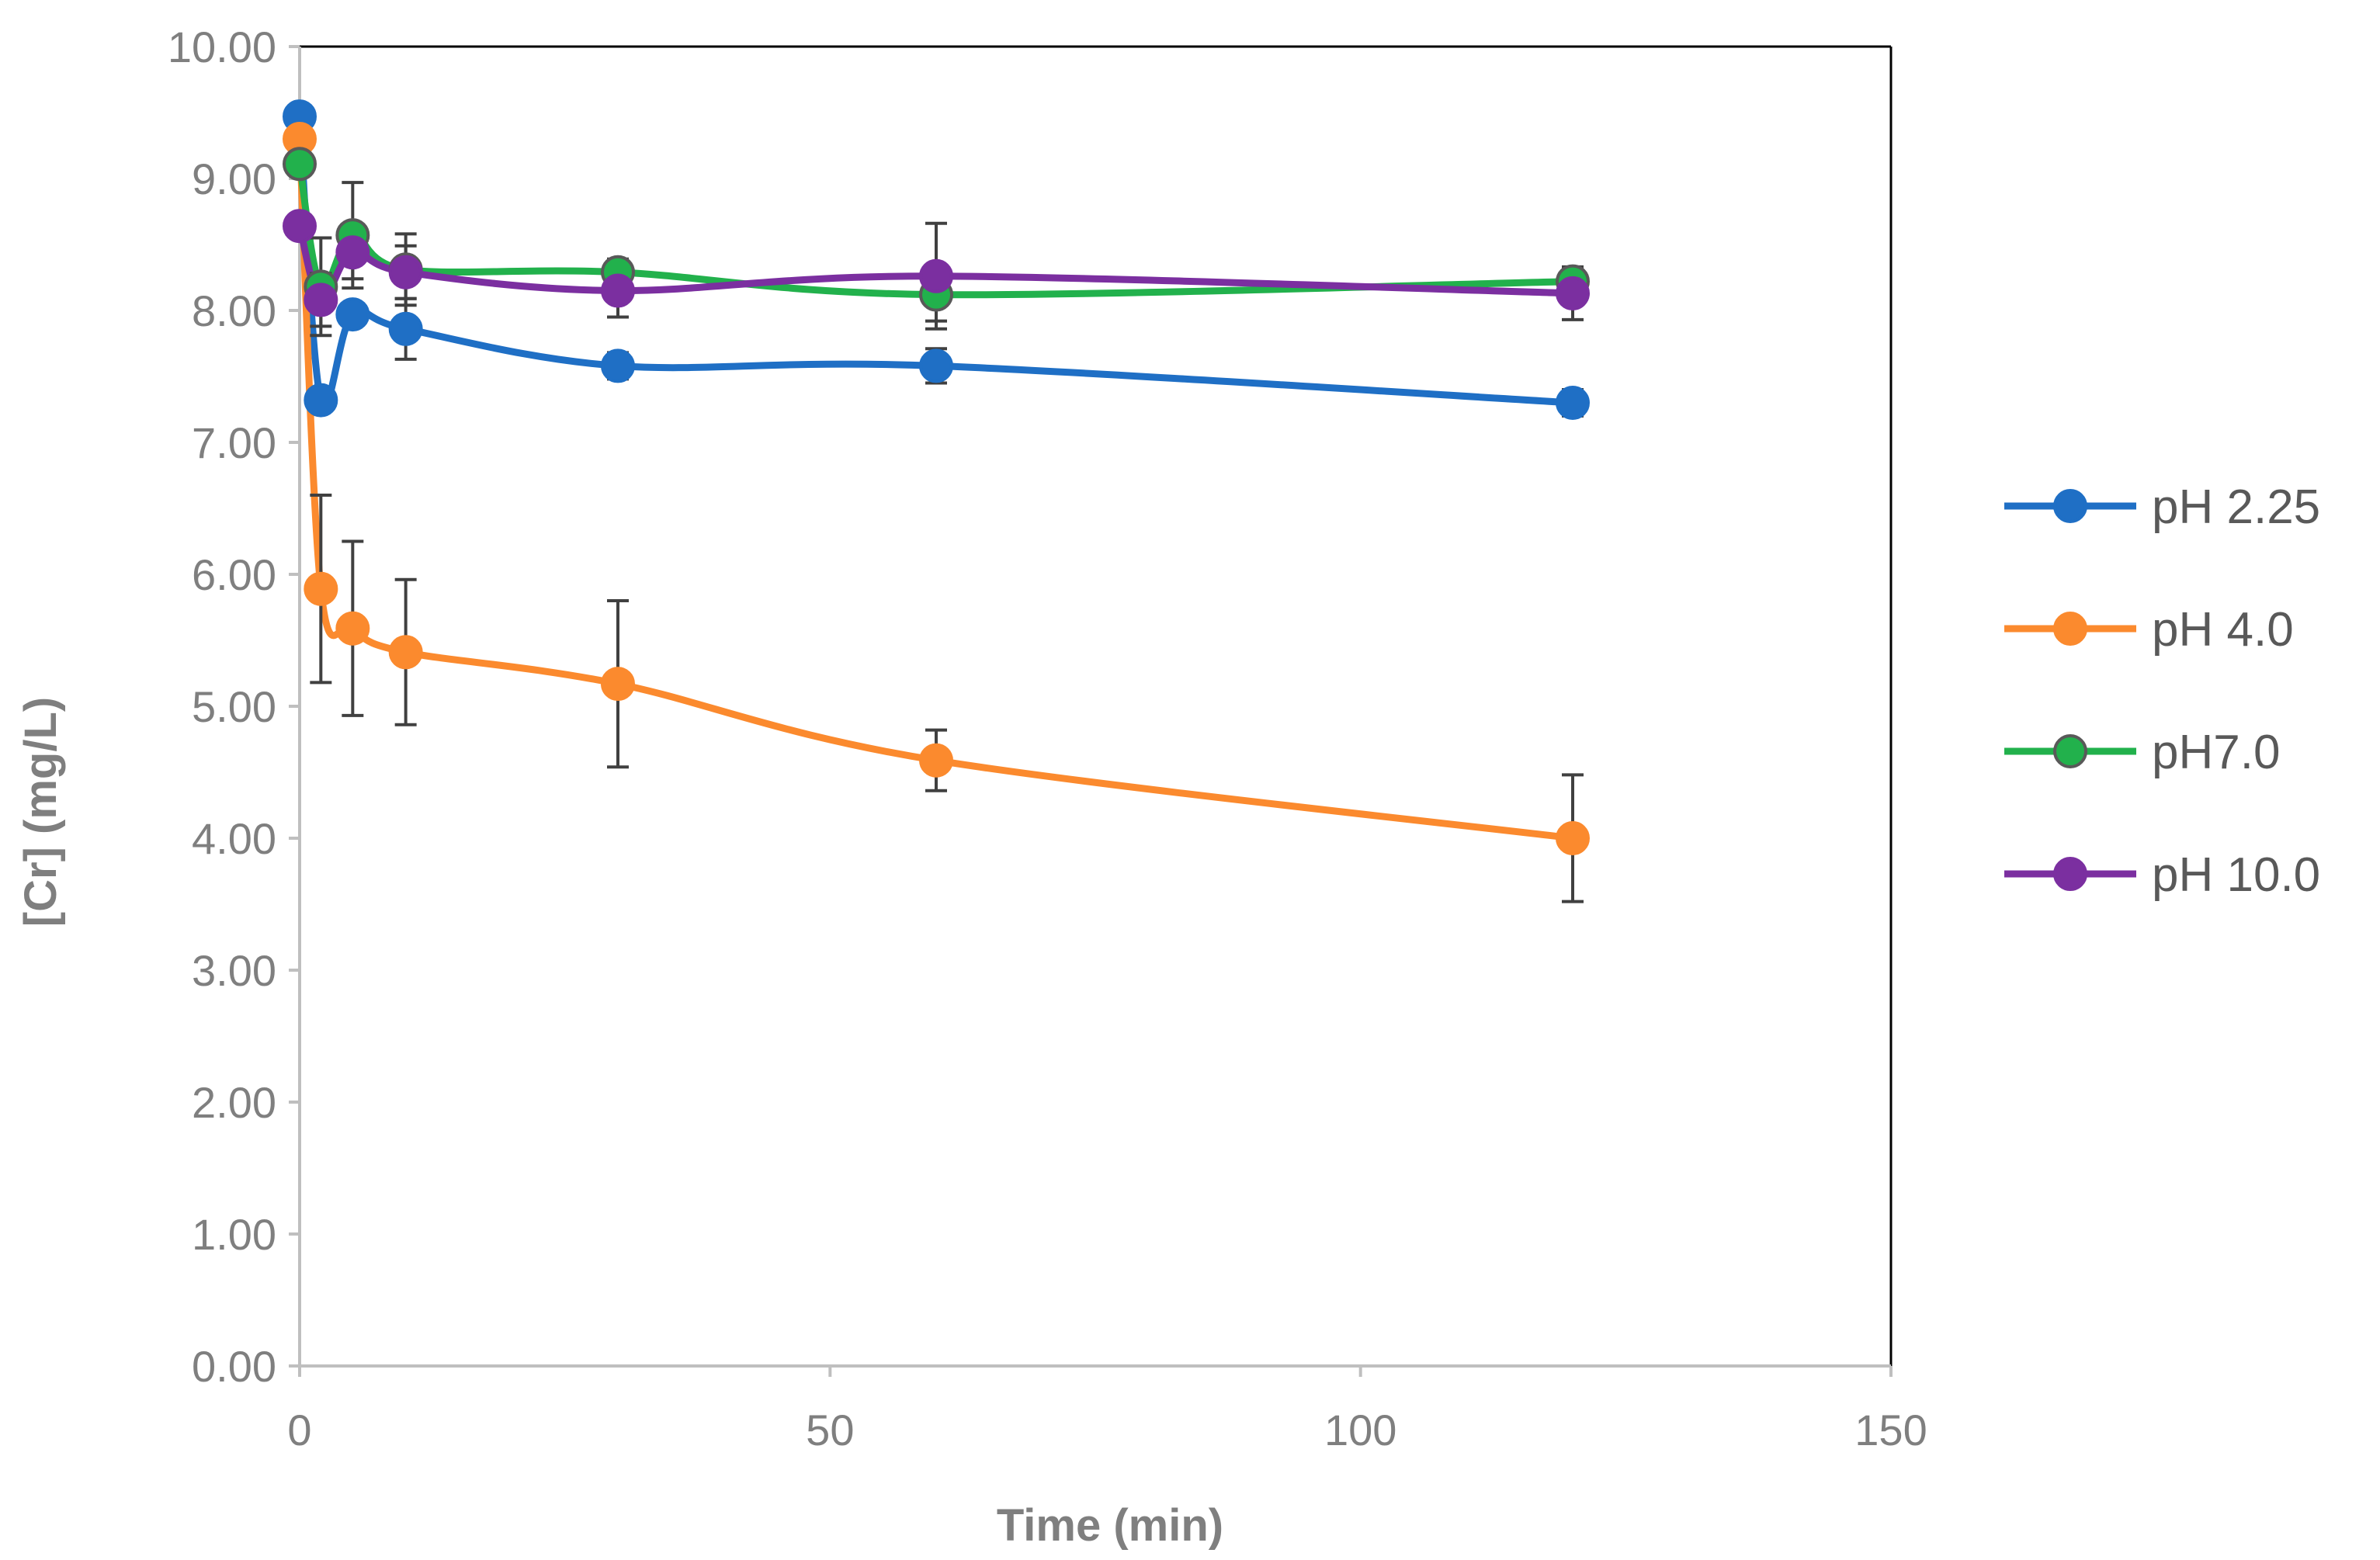 Image resolution: width=2380 pixels, height=1560 pixels. Describe the element at coordinates (222, 47) in the screenshot. I see `y-tick-label: 10.00` at that location.